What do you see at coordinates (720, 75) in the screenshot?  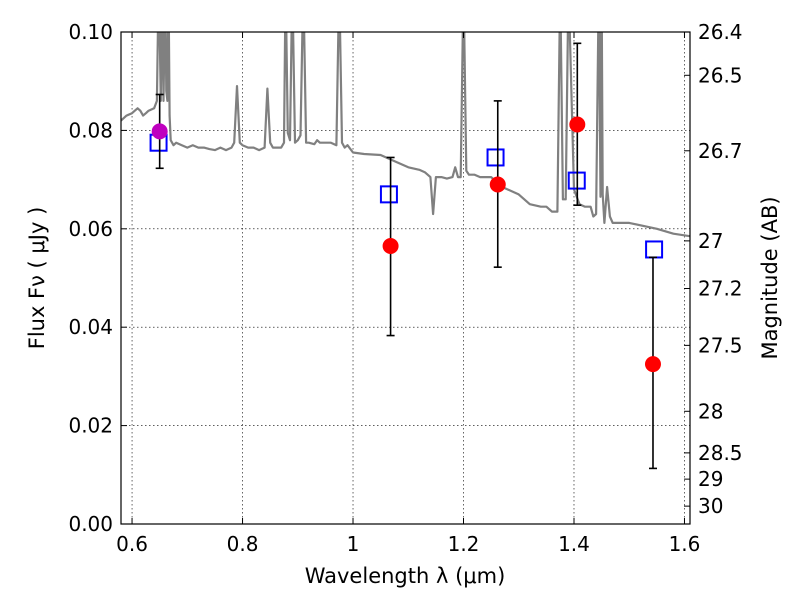 I see `right-tick-label: 26.5` at bounding box center [720, 75].